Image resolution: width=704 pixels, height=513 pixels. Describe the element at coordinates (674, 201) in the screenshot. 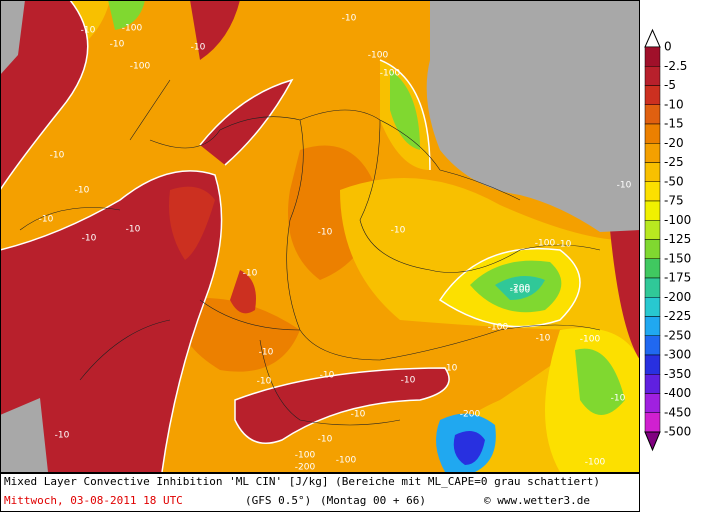

I see `legend-label: -75` at that location.